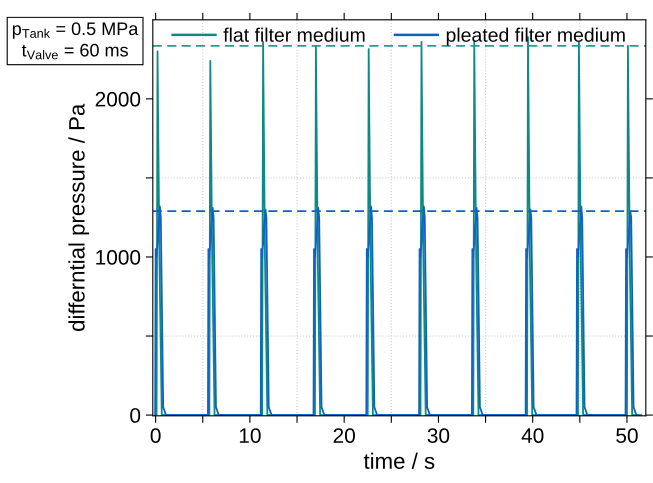 The height and width of the screenshot is (483, 653). Describe the element at coordinates (439, 435) in the screenshot. I see `x-tick-label: 30` at that location.